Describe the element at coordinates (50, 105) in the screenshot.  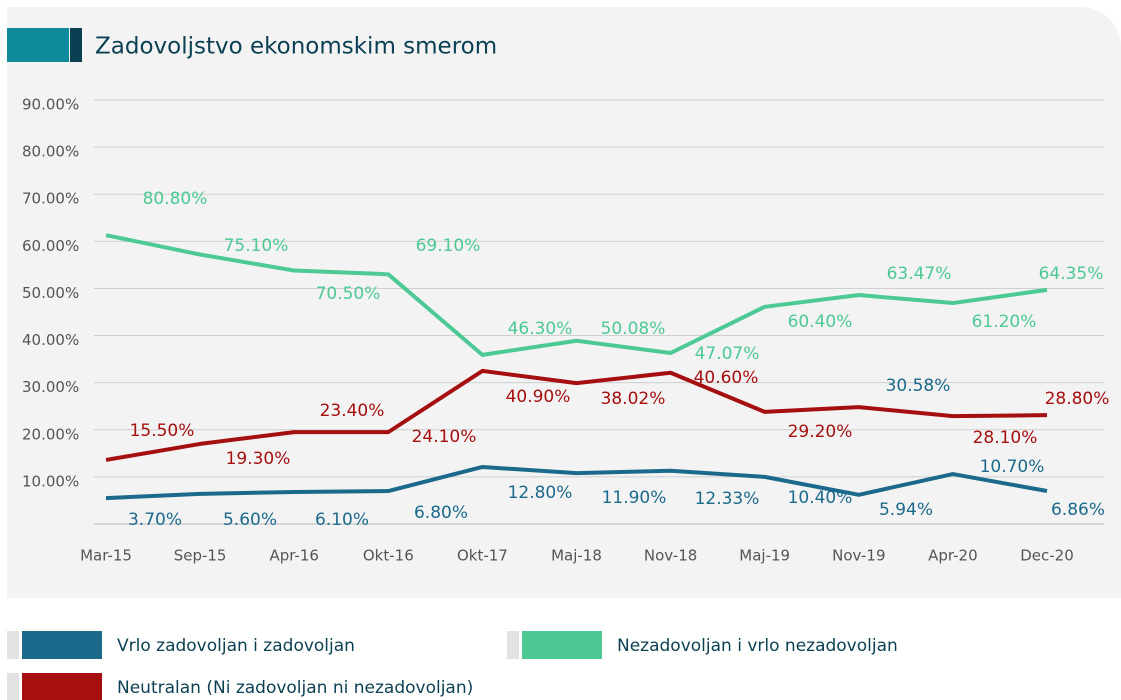
I see `y-tick-label: 90.00%` at that location.